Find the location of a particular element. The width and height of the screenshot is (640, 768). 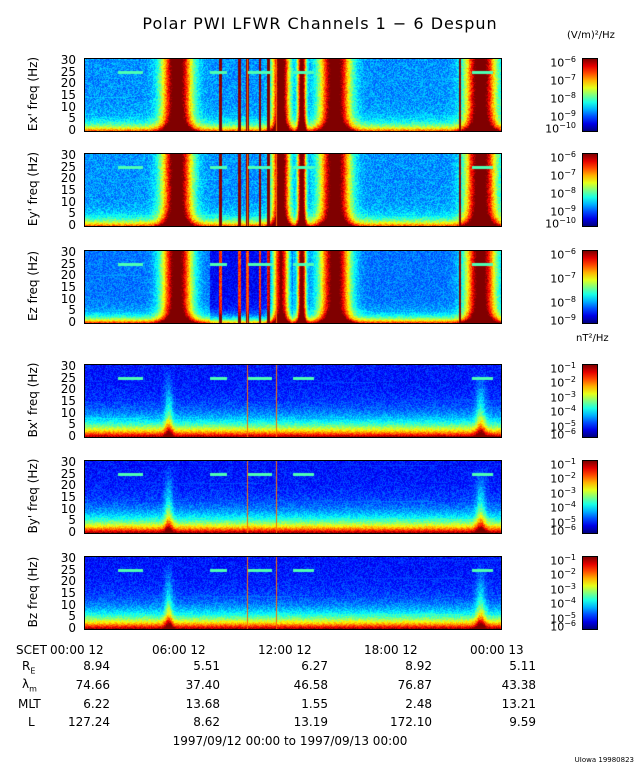

ephemeris-value: 5.11 is located at coordinates (522, 666).